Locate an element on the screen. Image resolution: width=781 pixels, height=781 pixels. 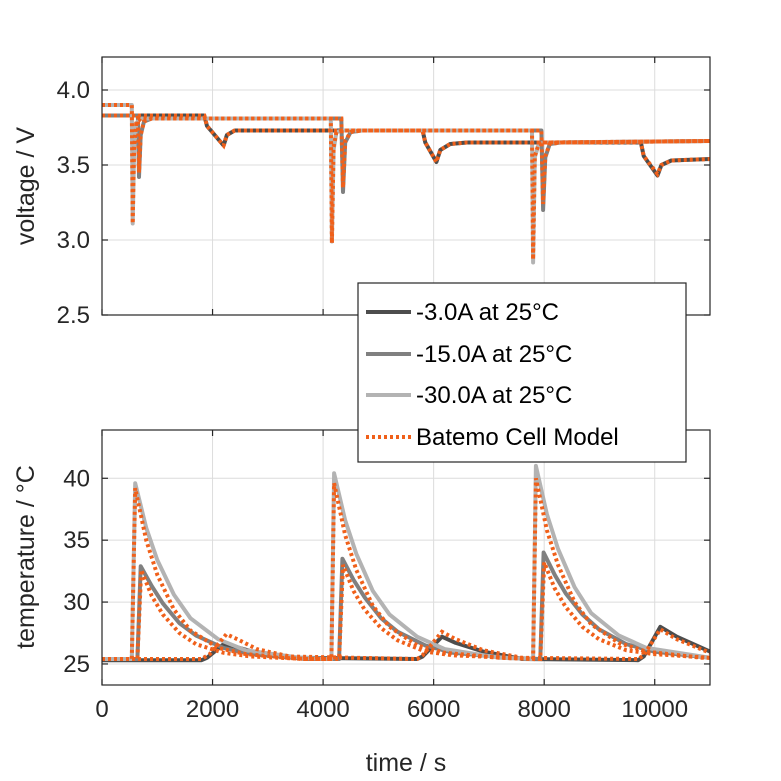
temperature-axis-label: temperature / °C is located at coordinates (26, 557).